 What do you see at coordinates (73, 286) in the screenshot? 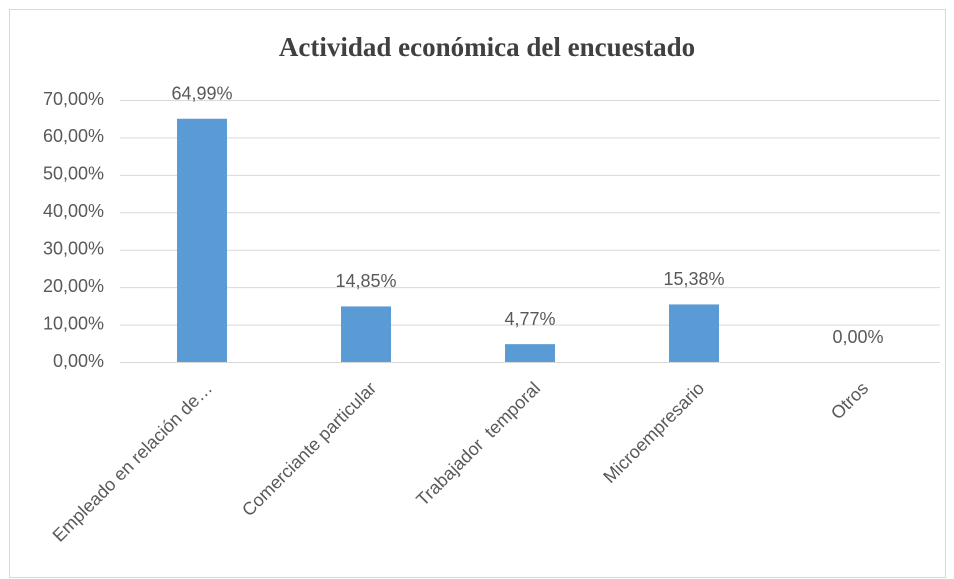
I see `y-tick-label: 20,00%` at bounding box center [73, 286].